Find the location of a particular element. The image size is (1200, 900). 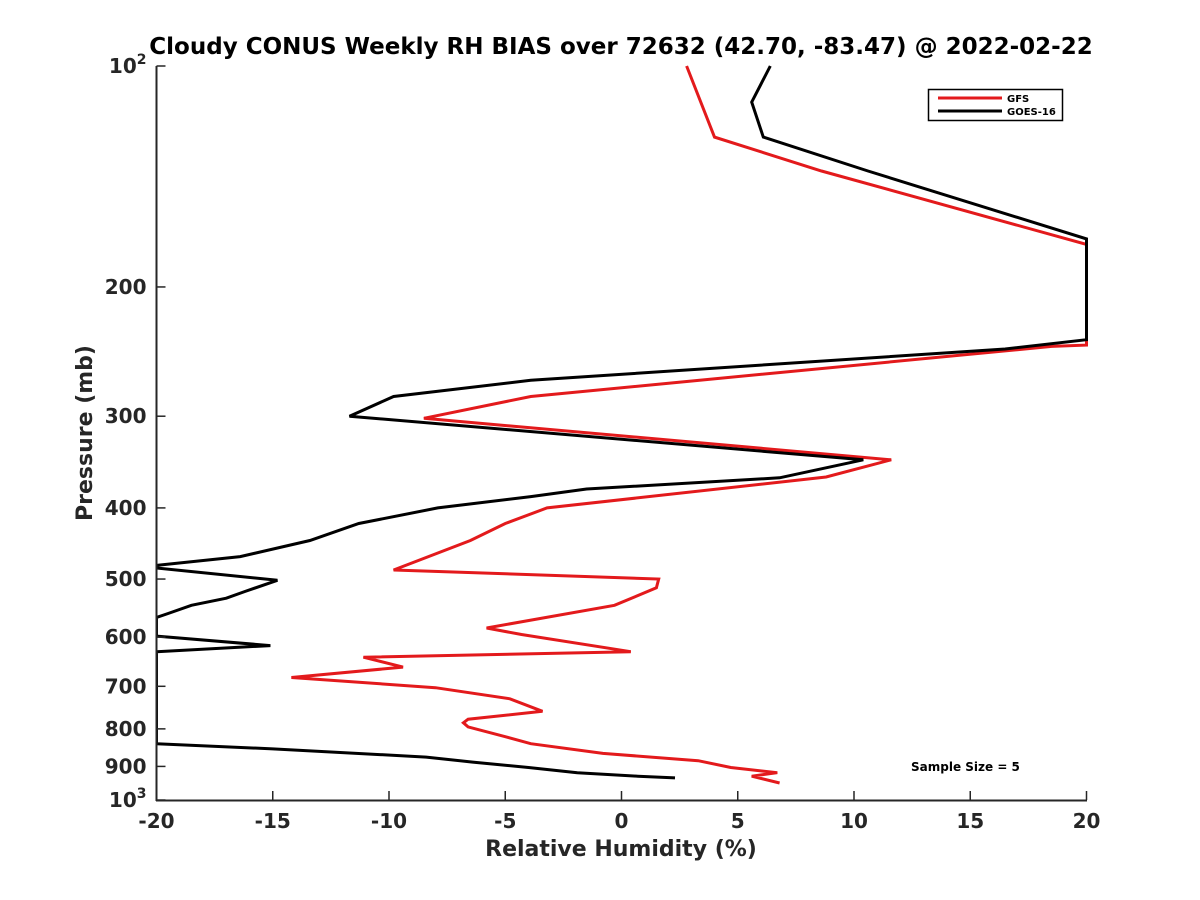

sample-size-annotation: Sample Size = 5 is located at coordinates (965, 767).